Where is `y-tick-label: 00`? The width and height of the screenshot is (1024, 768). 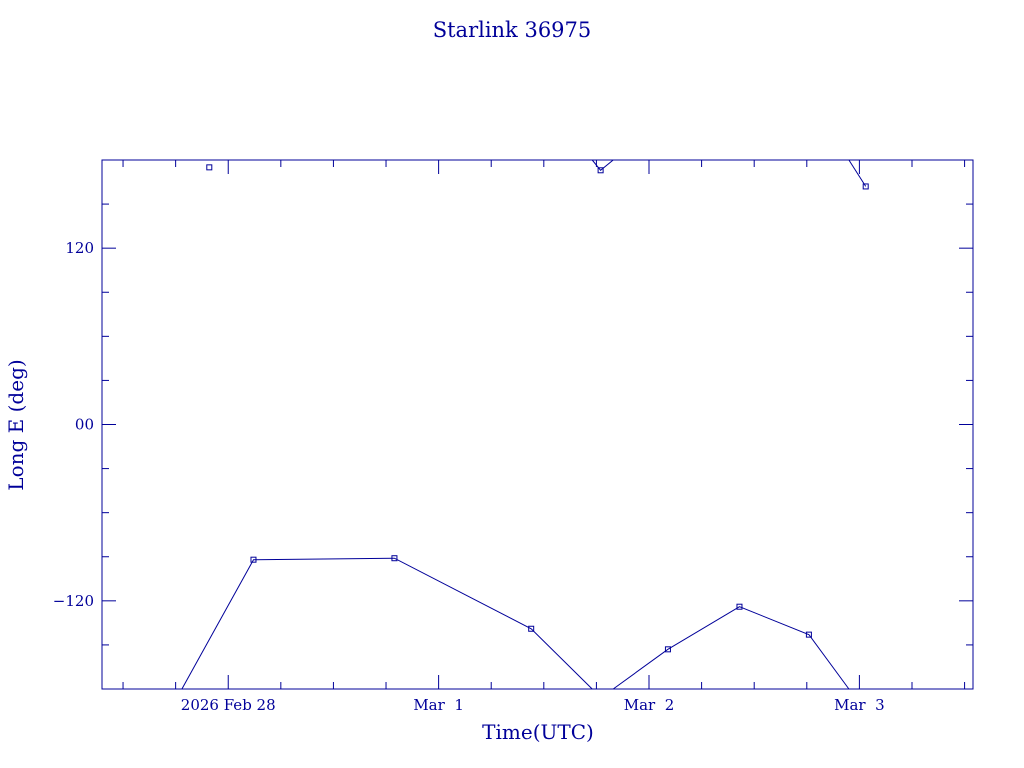 y-tick-label: 00 is located at coordinates (84, 425).